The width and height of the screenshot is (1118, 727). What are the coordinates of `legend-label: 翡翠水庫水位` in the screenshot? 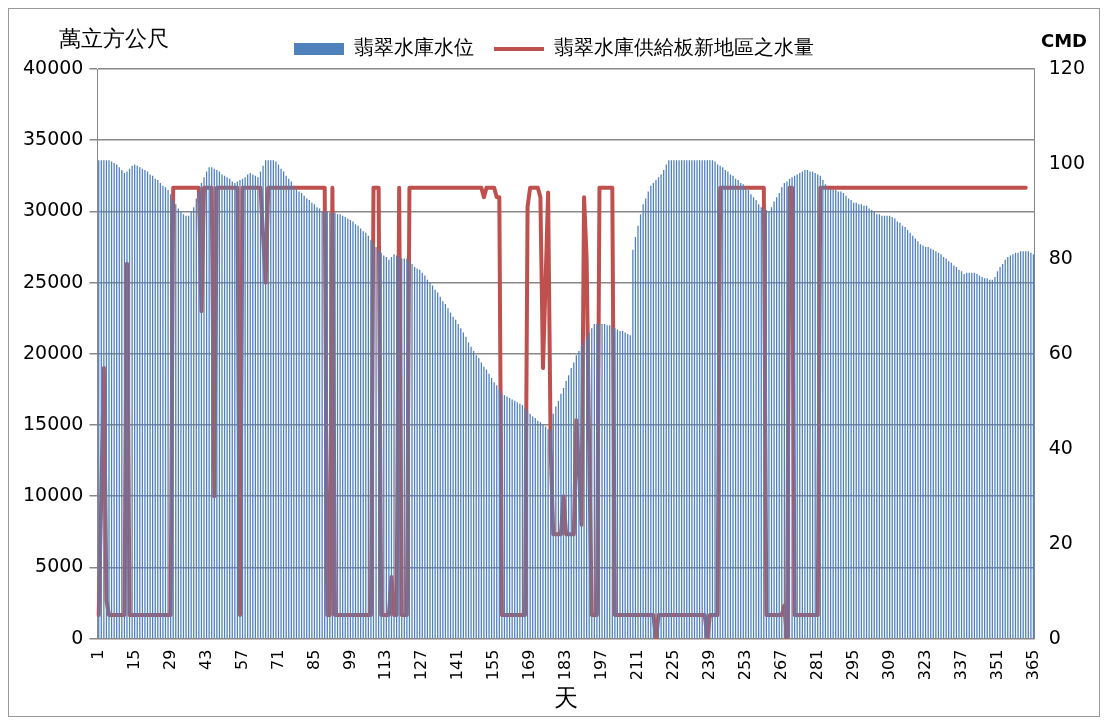 It's located at (414, 47).